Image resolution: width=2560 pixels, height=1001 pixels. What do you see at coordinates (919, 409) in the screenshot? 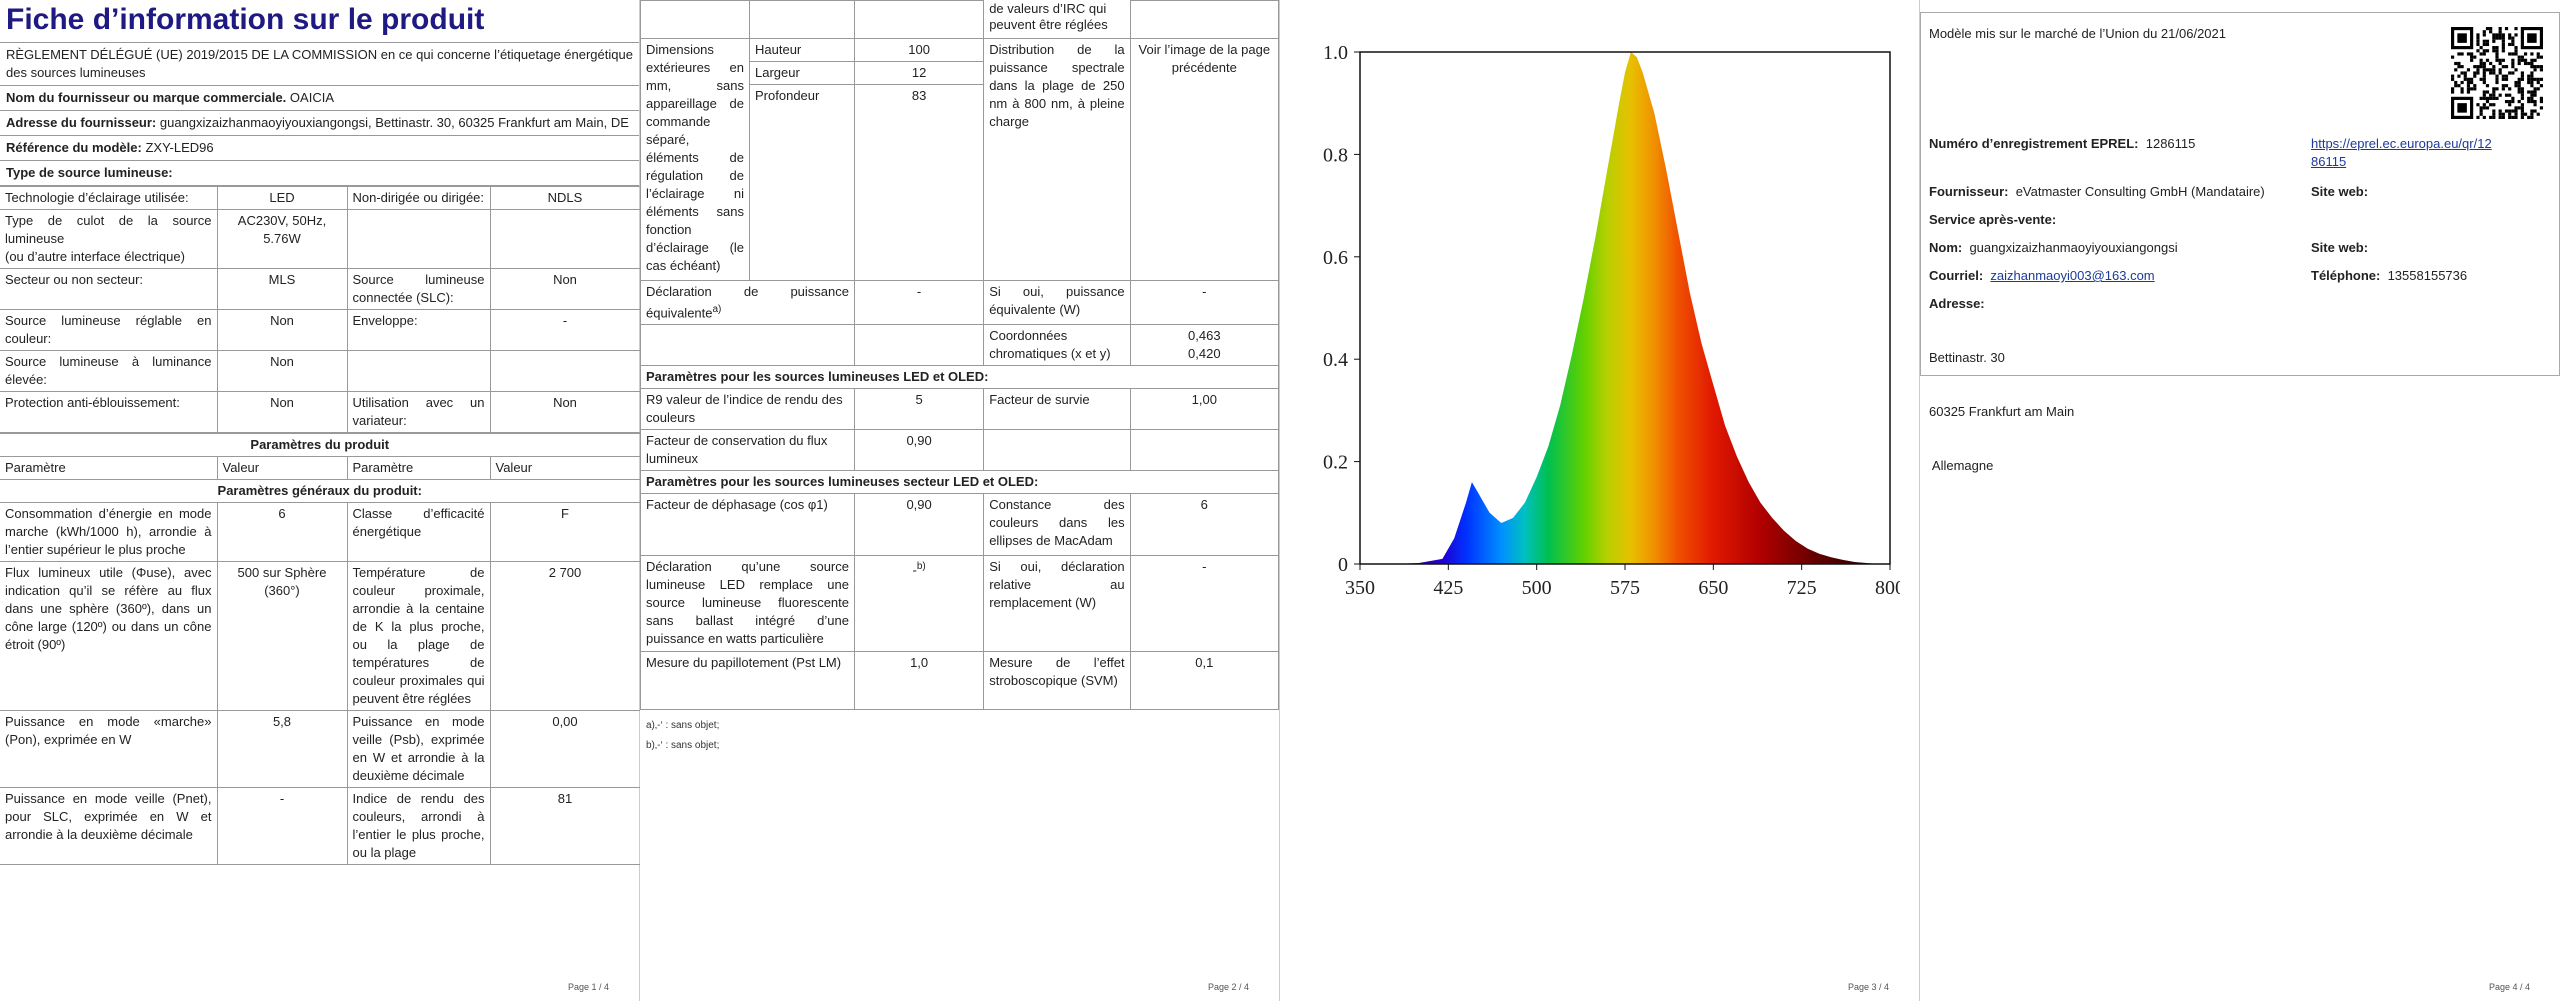
I see `r9-value: 5` at bounding box center [919, 409].